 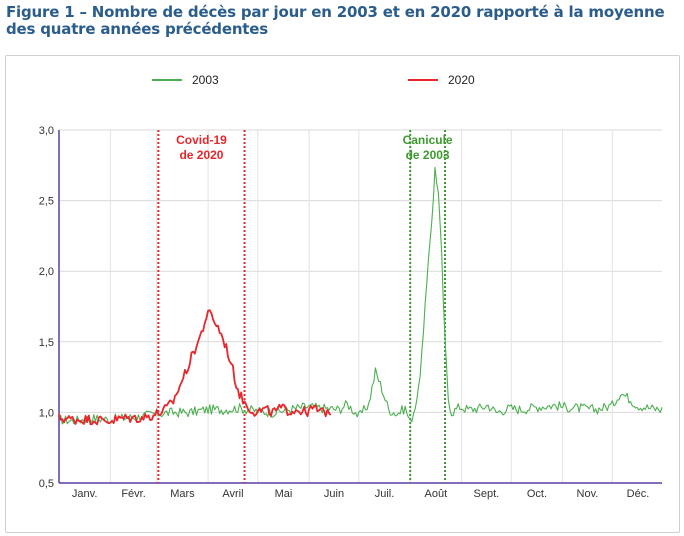 I want to click on x-tick-label: Janv., so click(x=84, y=494).